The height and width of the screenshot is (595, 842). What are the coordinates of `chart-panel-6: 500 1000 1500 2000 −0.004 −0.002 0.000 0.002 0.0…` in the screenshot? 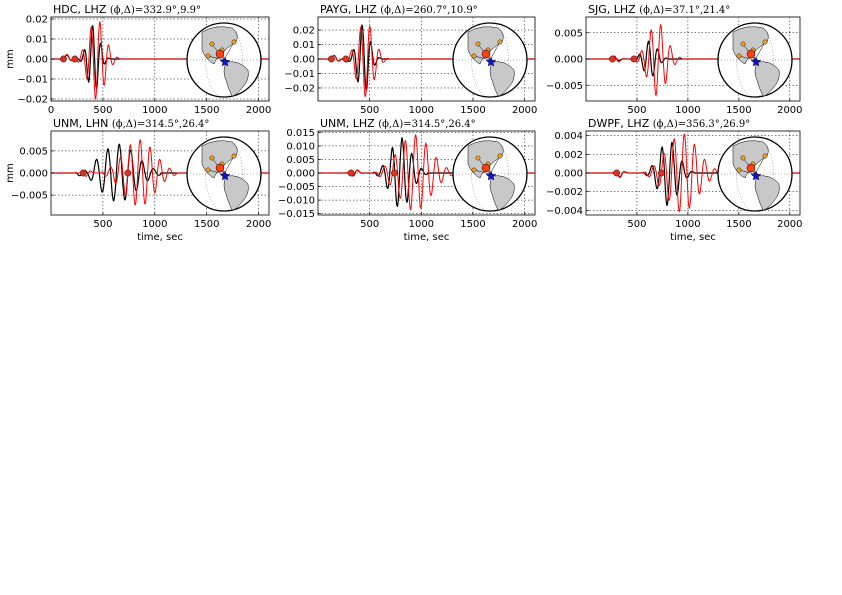 It's located at (674, 180).